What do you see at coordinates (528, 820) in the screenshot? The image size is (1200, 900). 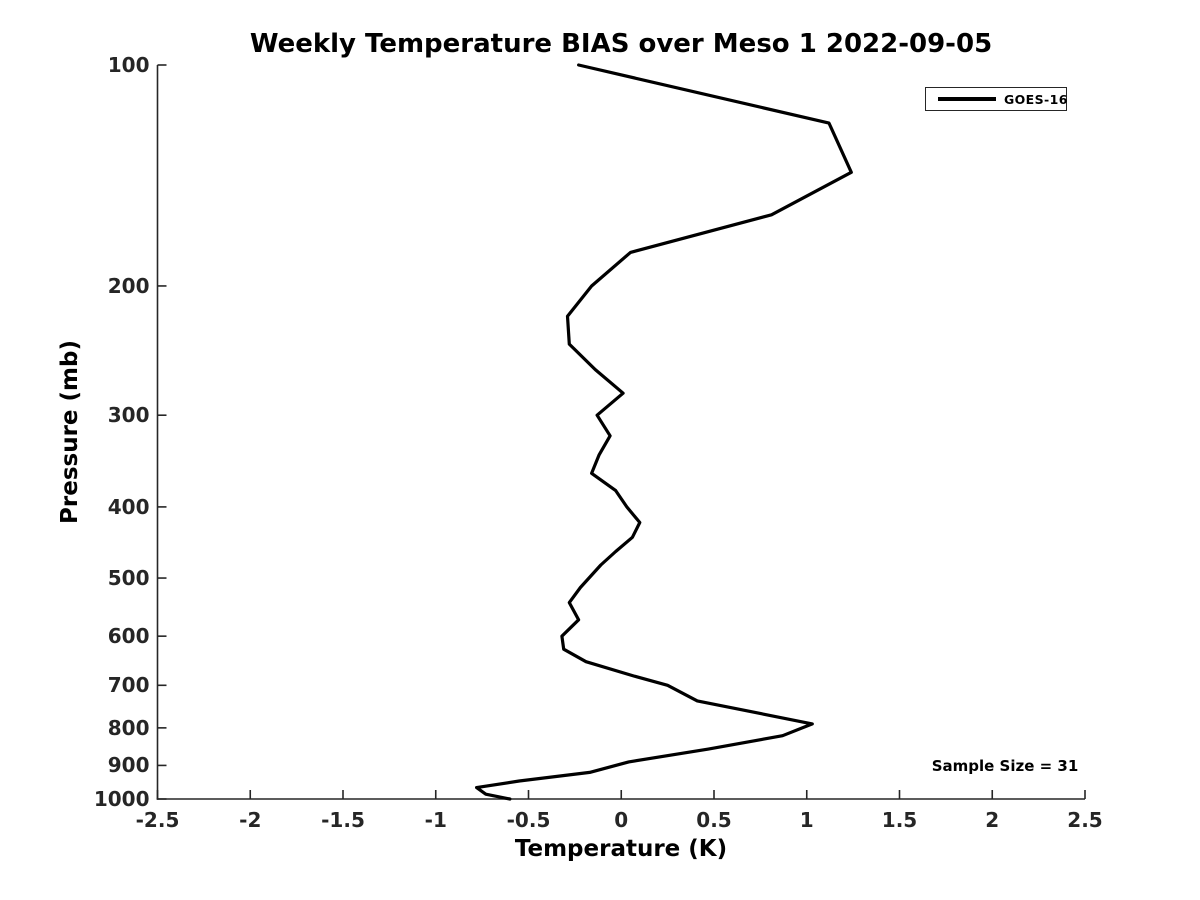 I see `x-tick-label: -0.5` at bounding box center [528, 820].